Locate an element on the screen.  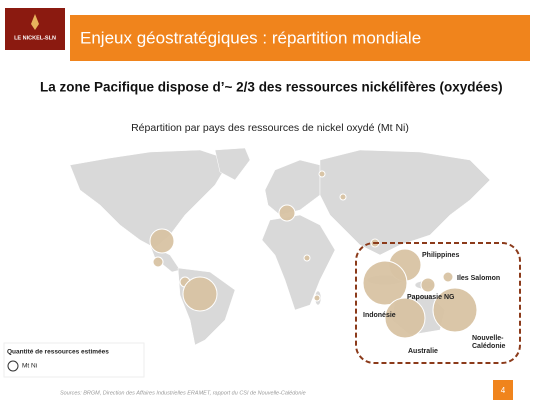
pacific-zone is located at coordinates (438, 303).